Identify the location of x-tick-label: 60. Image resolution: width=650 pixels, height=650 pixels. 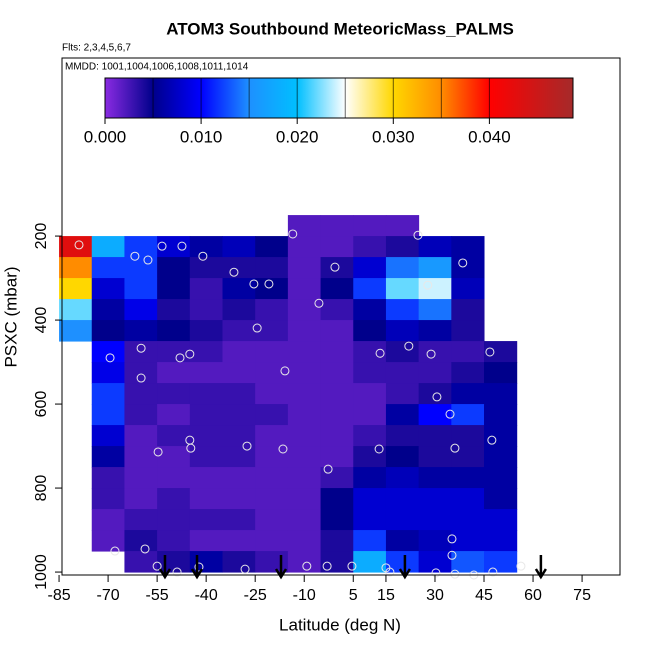
(533, 595).